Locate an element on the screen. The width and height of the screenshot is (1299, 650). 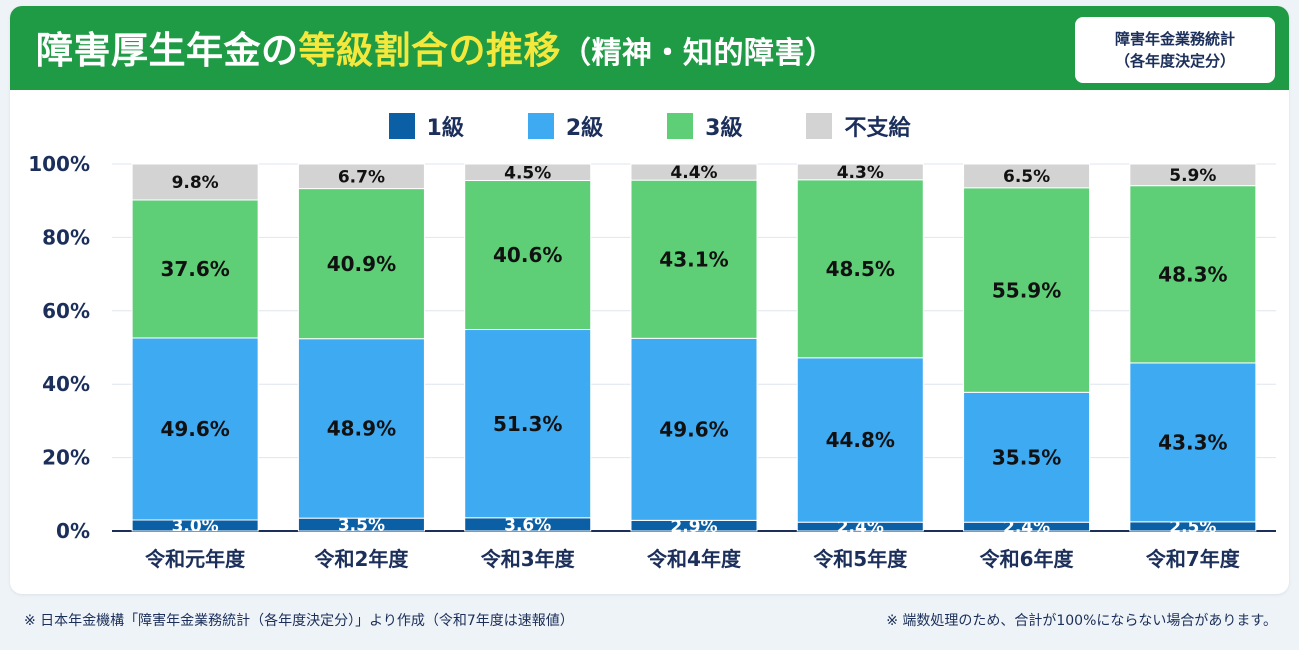
data-label: 37.6% is located at coordinates (194, 269).